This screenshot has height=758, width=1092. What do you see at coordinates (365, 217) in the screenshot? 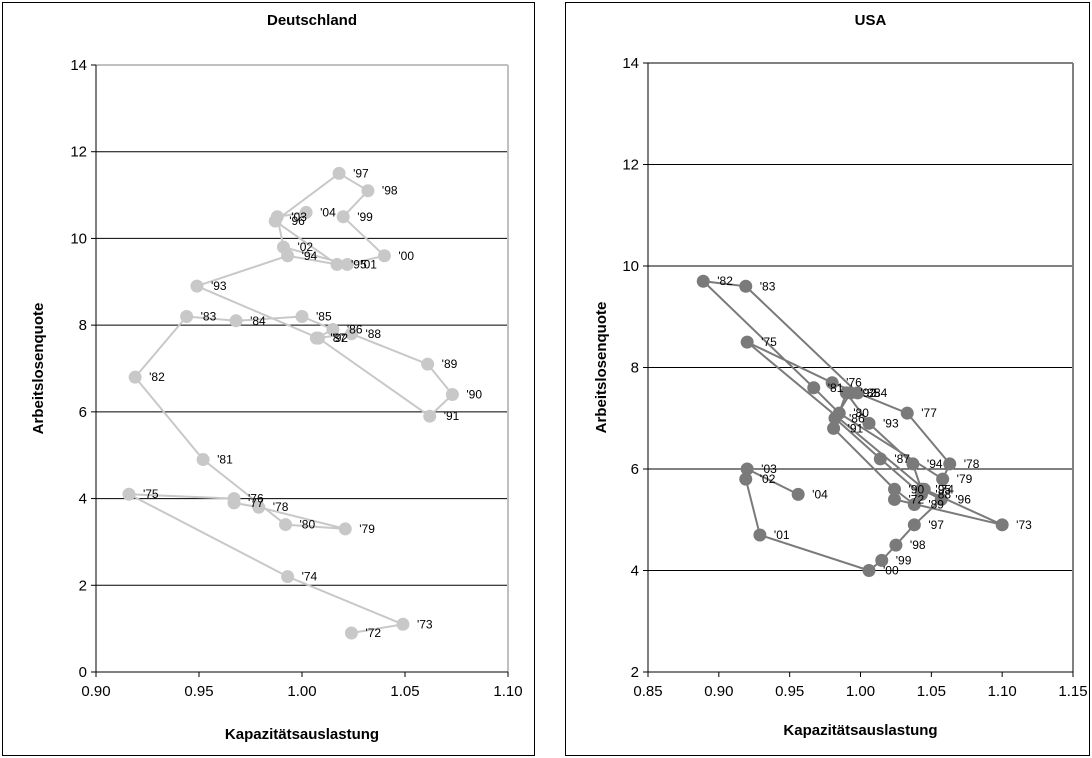
I see `data-label: '99` at bounding box center [365, 217].